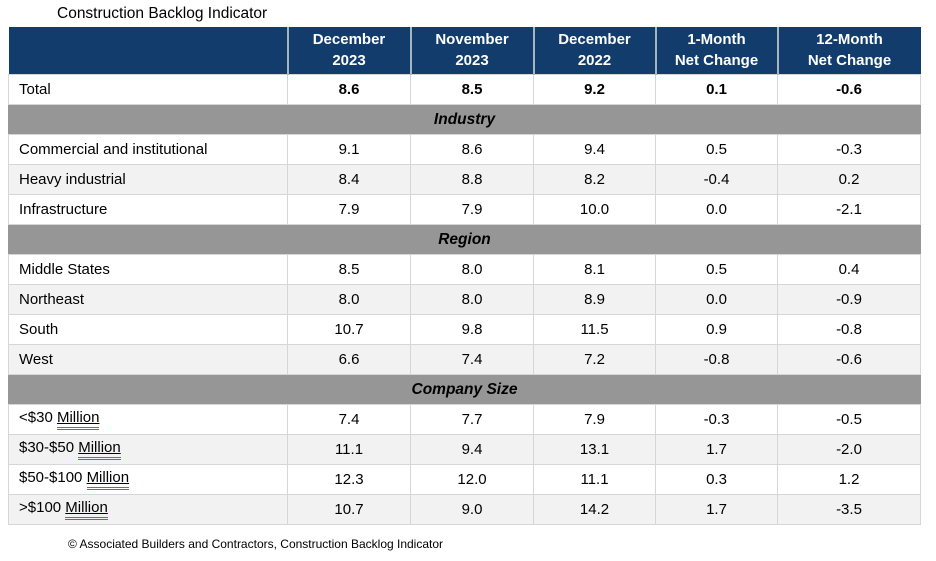  What do you see at coordinates (849, 449) in the screenshot?
I see `value-cell: -2.0` at bounding box center [849, 449].